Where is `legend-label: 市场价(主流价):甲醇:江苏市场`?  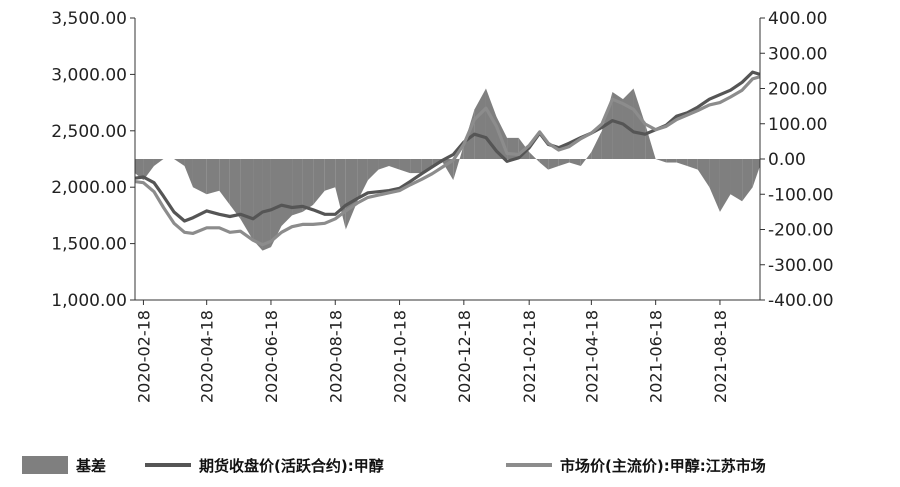 legend-label: 市场价(主流价):甲醇:江苏市场 is located at coordinates (663, 466).